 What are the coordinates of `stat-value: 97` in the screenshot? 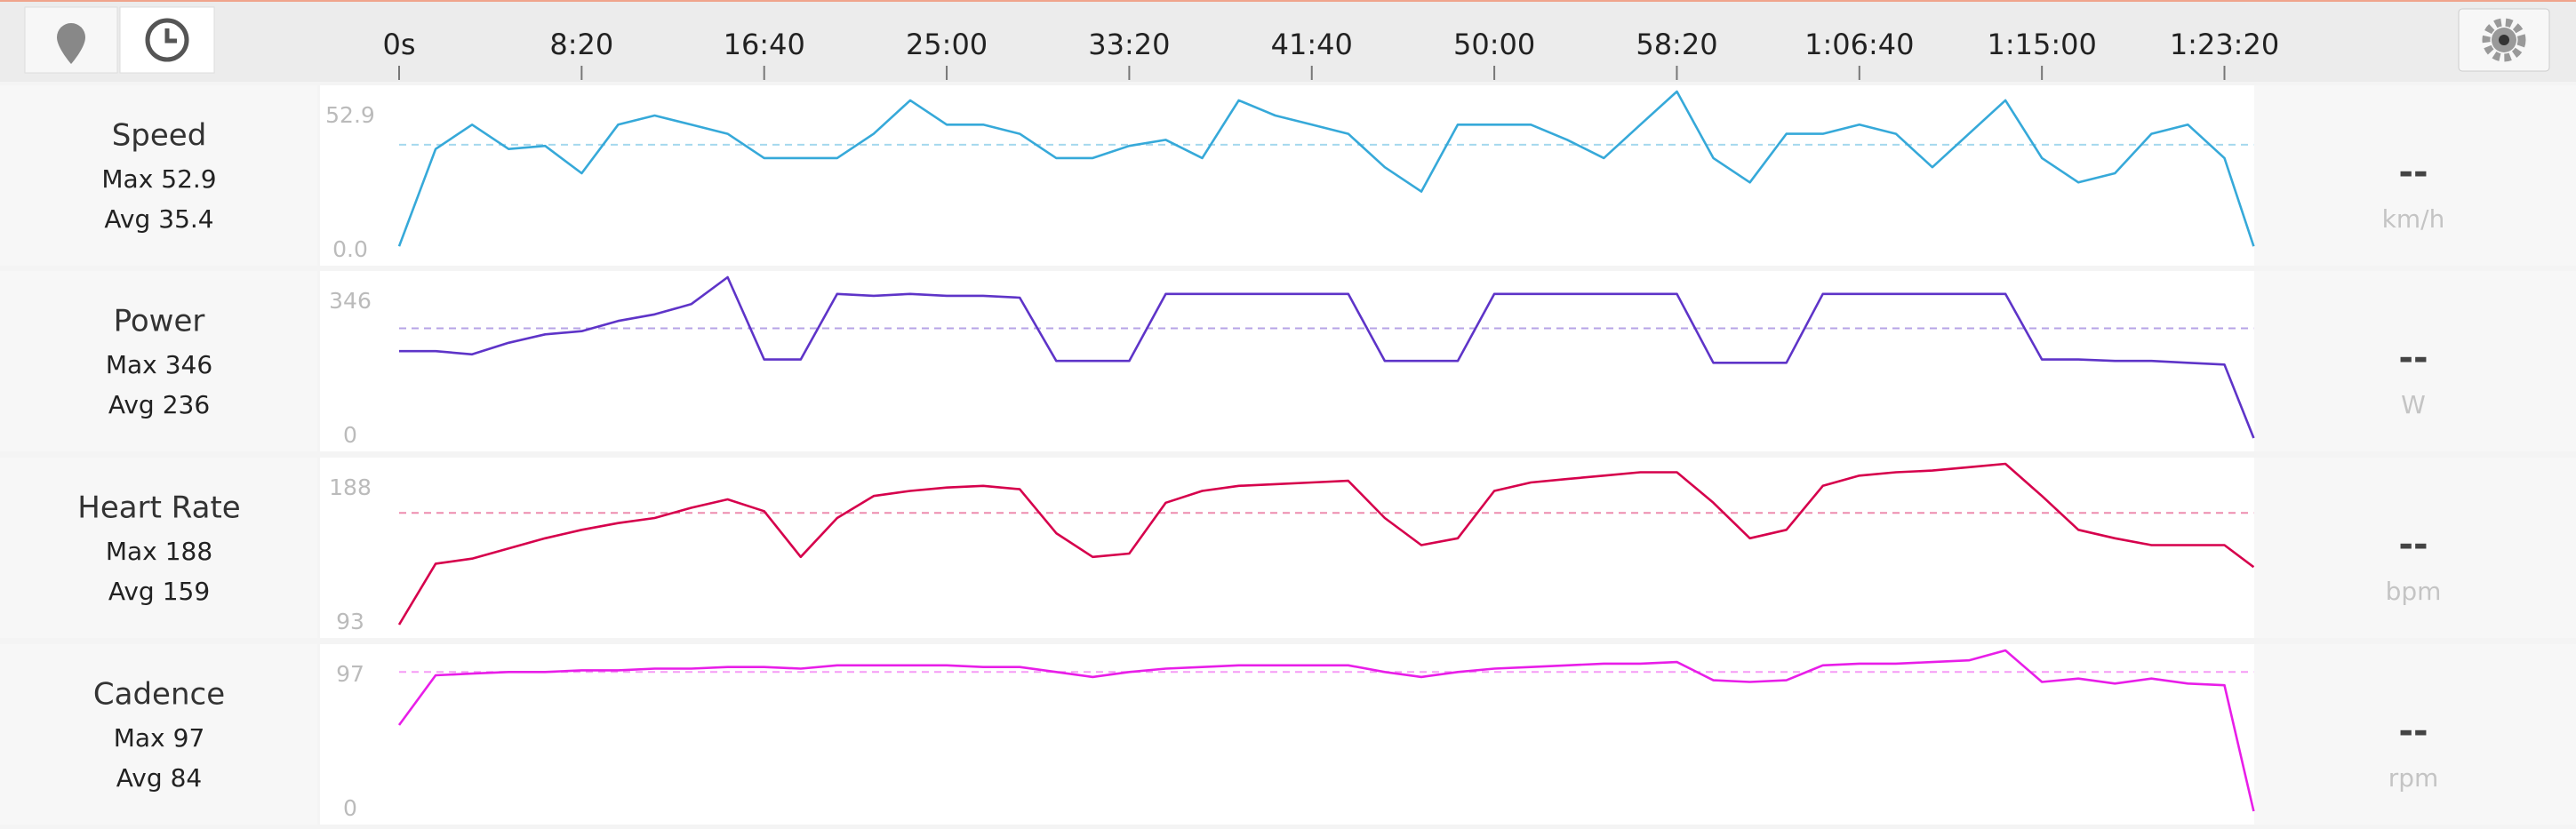 It's located at (189, 738).